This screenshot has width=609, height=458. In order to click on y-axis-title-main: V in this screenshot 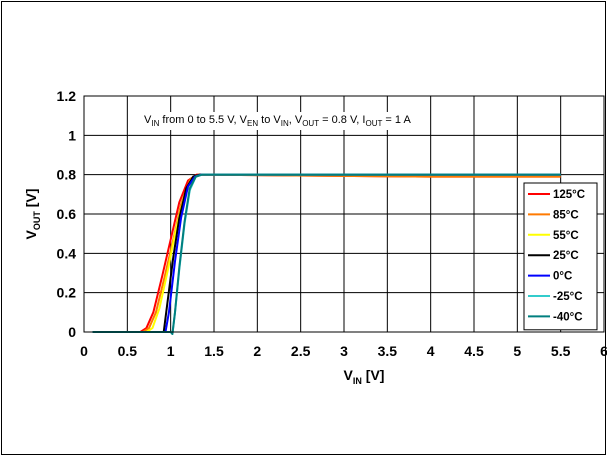, I will do `click(31, 234)`.